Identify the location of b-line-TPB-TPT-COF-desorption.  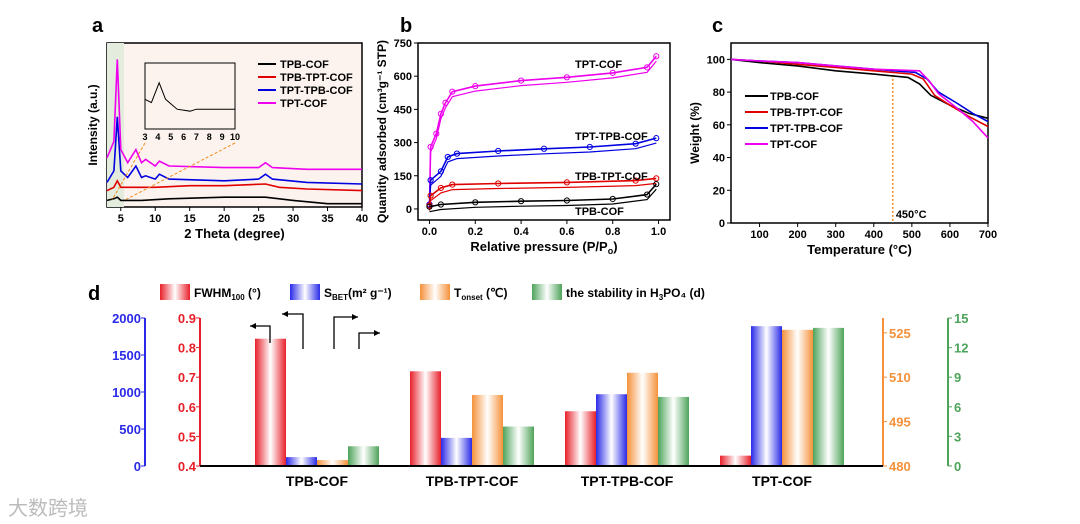
(542, 196).